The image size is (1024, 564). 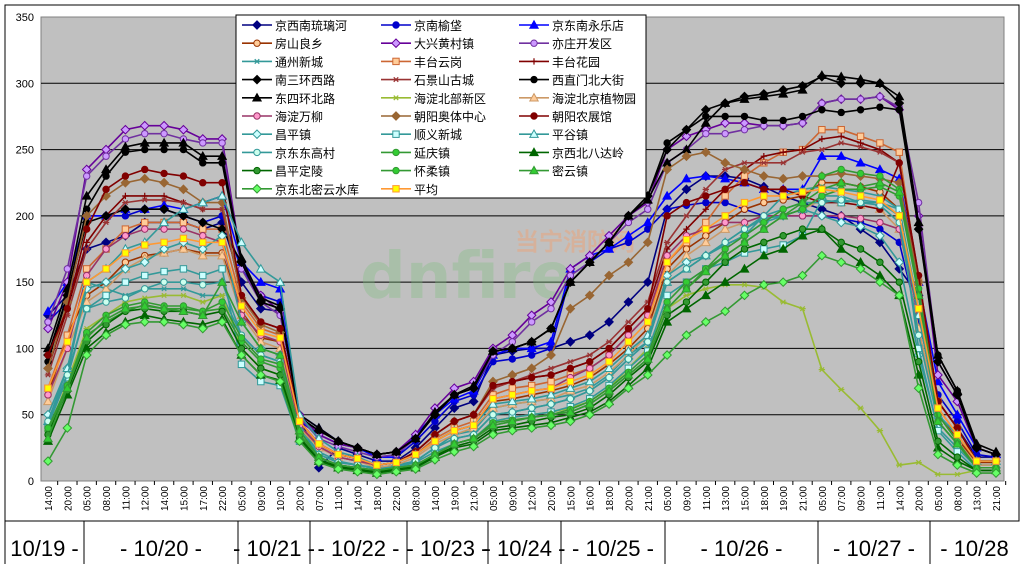 What do you see at coordinates (432, 153) in the screenshot?
I see `legend-label: 延庆镇` at bounding box center [432, 153].